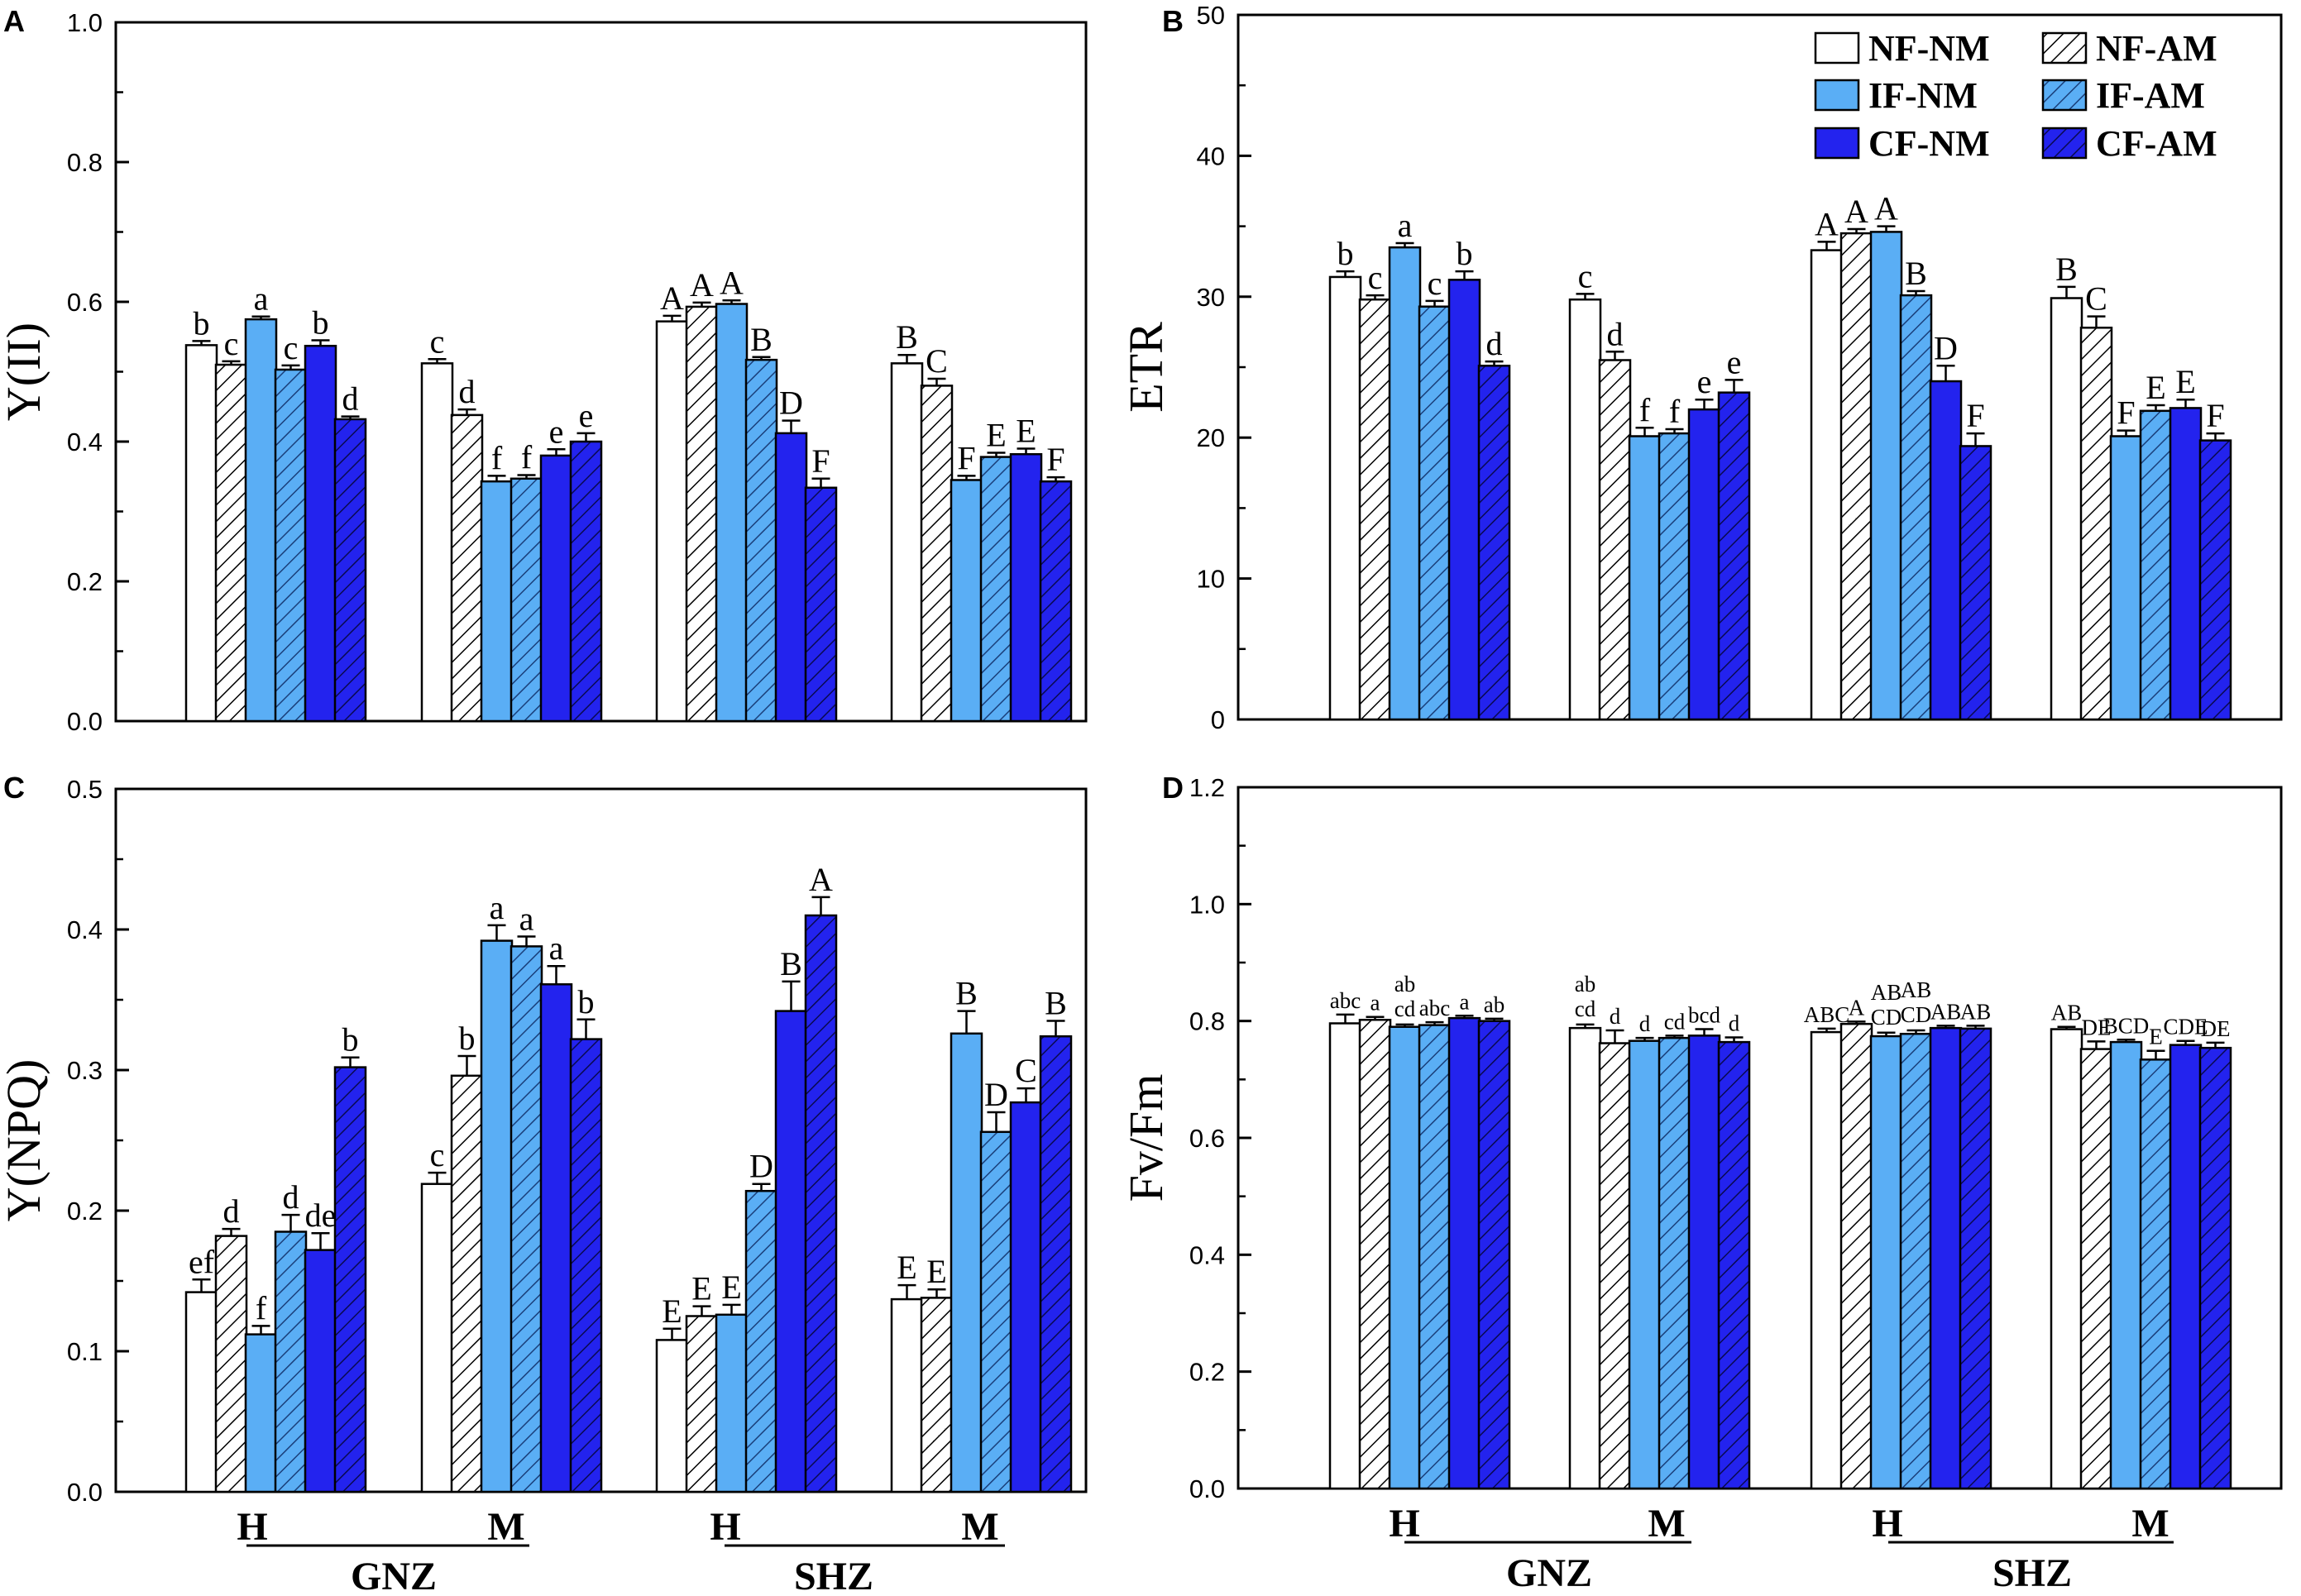  Describe the element at coordinates (2097, 1027) in the screenshot. I see `significance-letter: DE` at that location.